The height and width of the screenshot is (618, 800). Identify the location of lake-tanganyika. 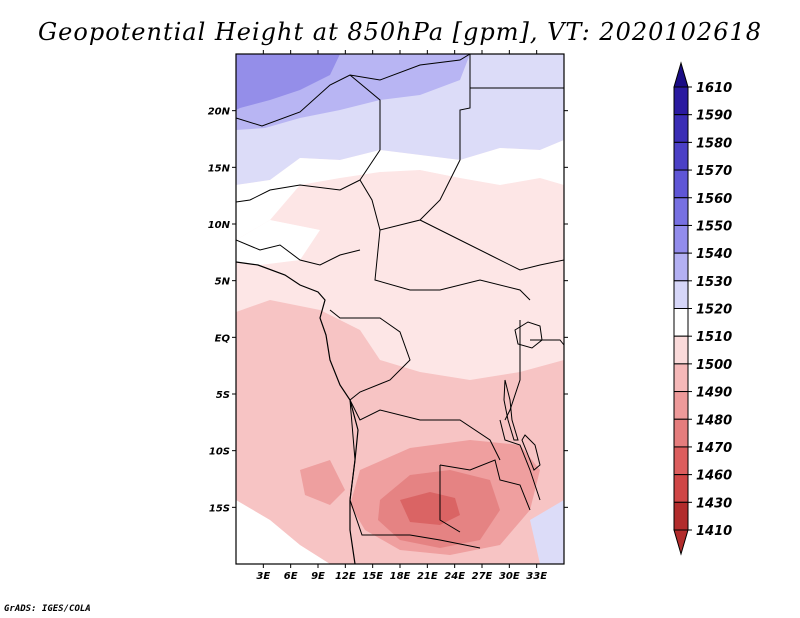
(511, 410).